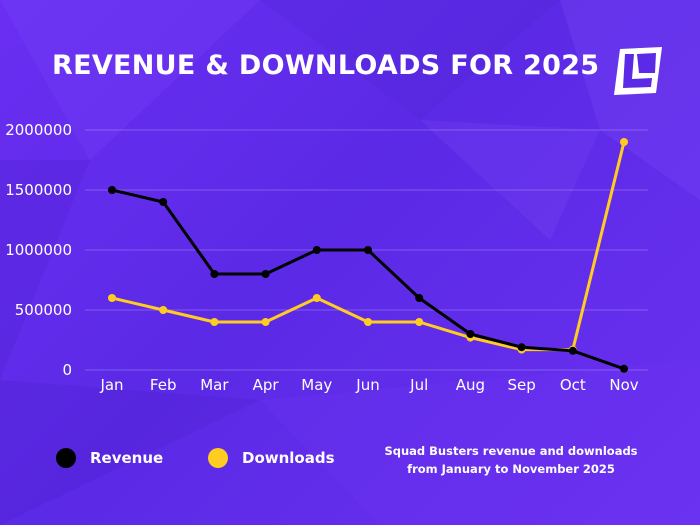 This screenshot has height=525, width=700. I want to click on y-tick-label: 1500000, so click(38, 190).